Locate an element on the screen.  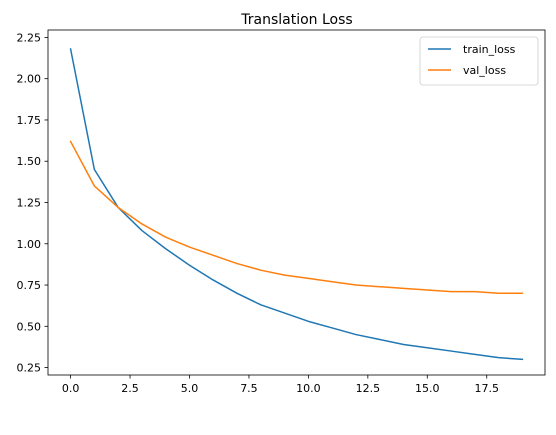
y-tick-label: 1.00 is located at coordinates (29, 244).